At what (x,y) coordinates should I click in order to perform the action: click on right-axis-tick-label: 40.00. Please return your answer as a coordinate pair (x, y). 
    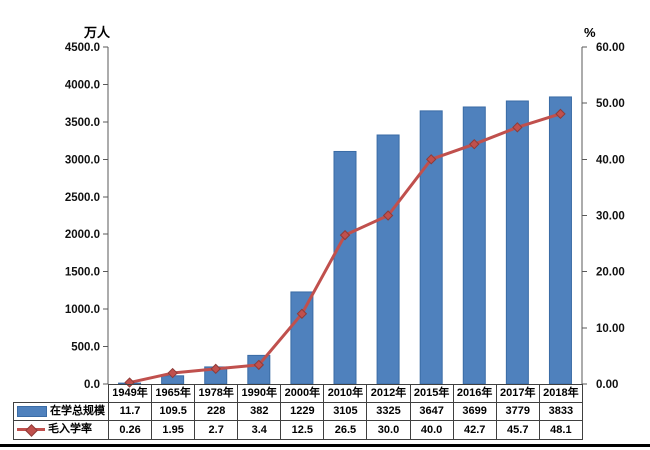
    Looking at the image, I should click on (610, 160).